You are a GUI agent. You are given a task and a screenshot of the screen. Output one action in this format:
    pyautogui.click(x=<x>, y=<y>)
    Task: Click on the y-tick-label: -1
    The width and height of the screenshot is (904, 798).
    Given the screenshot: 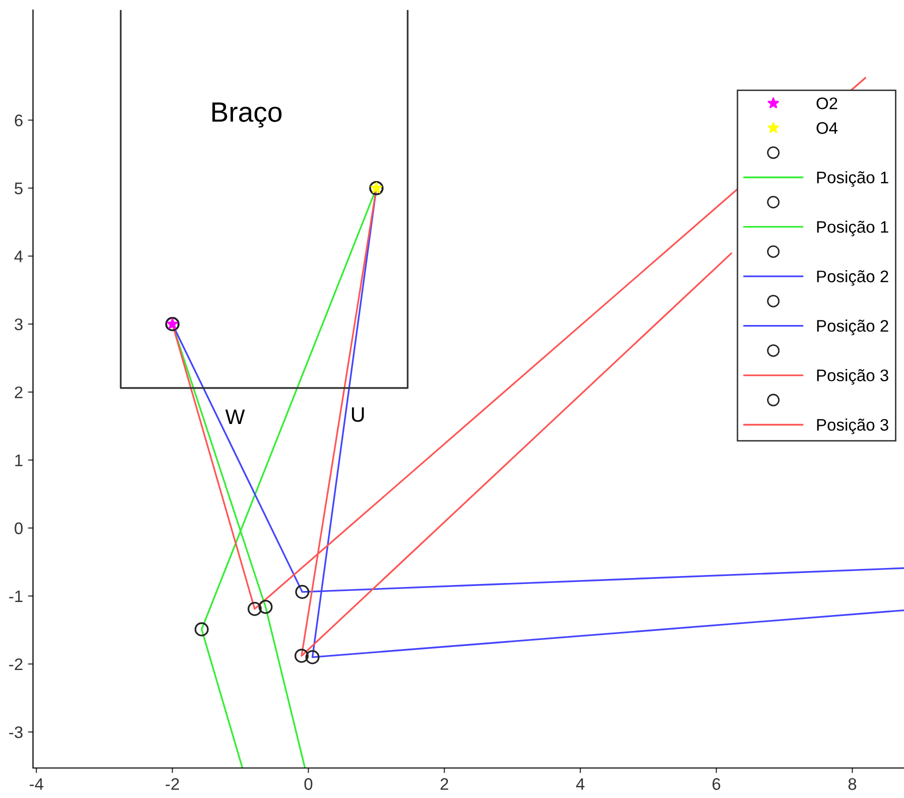 What is the action you would take?
    pyautogui.click(x=15, y=596)
    